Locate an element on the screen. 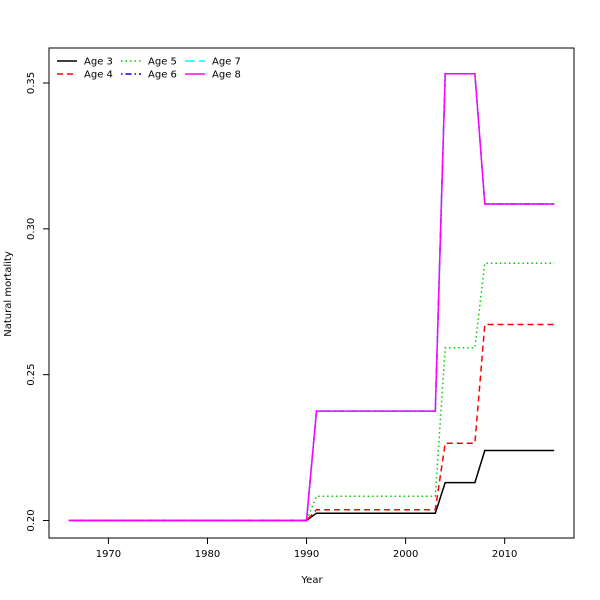 The height and width of the screenshot is (600, 600). y-tick-label: 0.30 is located at coordinates (31, 229).